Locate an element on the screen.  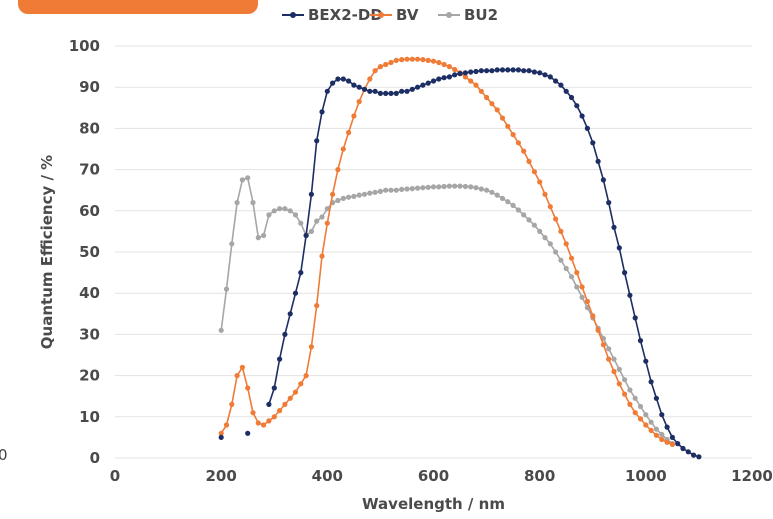
y-tick-label: 40 is located at coordinates (89, 293).